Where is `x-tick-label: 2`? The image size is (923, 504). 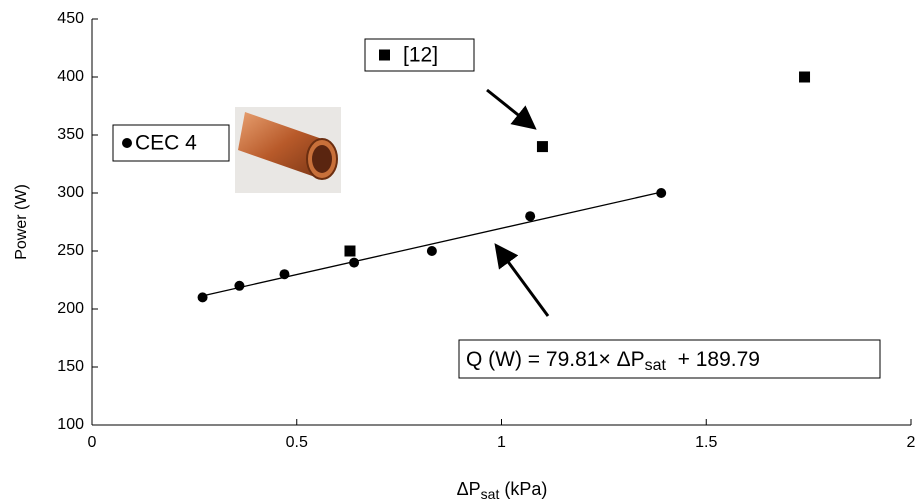
x-tick-label: 2 is located at coordinates (911, 442).